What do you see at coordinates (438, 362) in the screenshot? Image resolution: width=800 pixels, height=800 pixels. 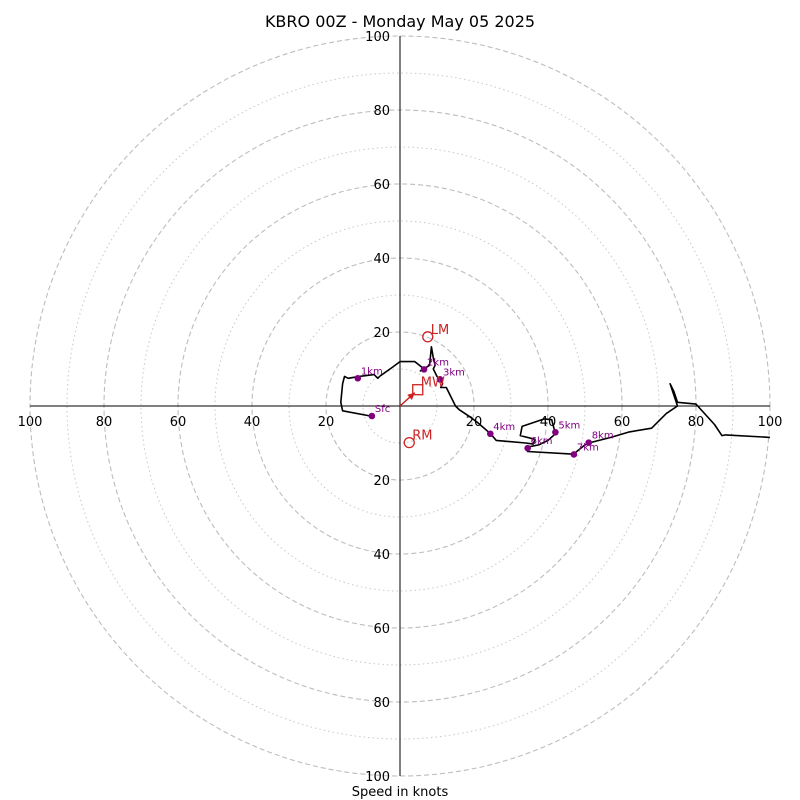 I see `height-marker-label: 2km` at bounding box center [438, 362].